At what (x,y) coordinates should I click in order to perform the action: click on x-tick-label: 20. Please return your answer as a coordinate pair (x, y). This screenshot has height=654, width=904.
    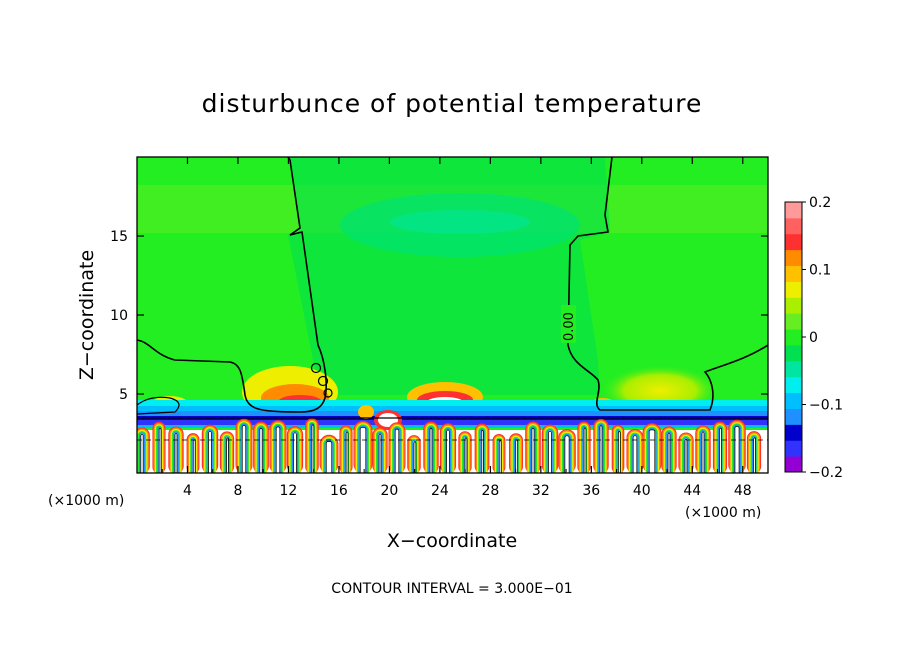
    Looking at the image, I should click on (389, 491).